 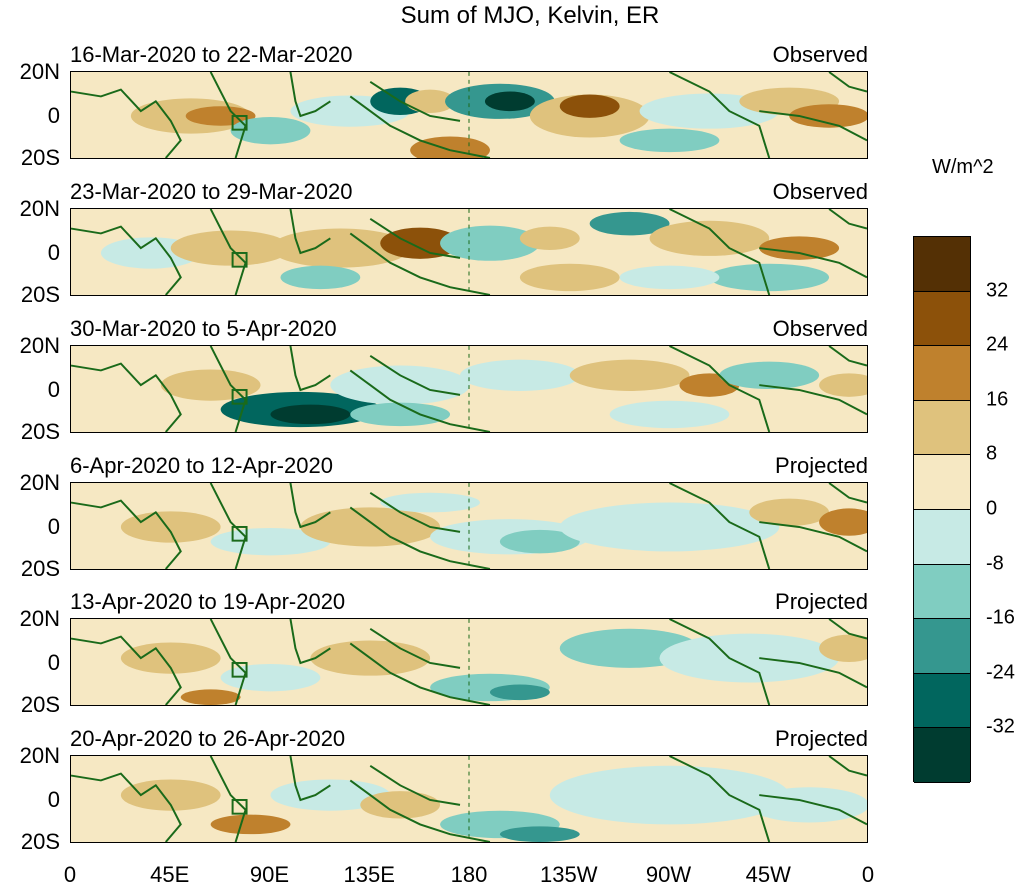 I want to click on colorbar-tick-label: -8, so click(x=995, y=563).